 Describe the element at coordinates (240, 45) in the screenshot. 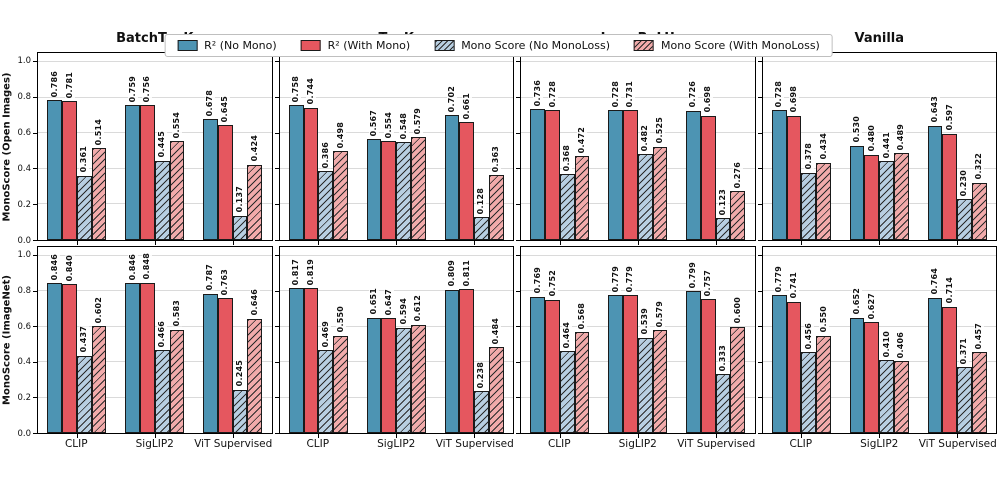

I see `legend-label-r2-no-mono: R² (No Mono)` at that location.